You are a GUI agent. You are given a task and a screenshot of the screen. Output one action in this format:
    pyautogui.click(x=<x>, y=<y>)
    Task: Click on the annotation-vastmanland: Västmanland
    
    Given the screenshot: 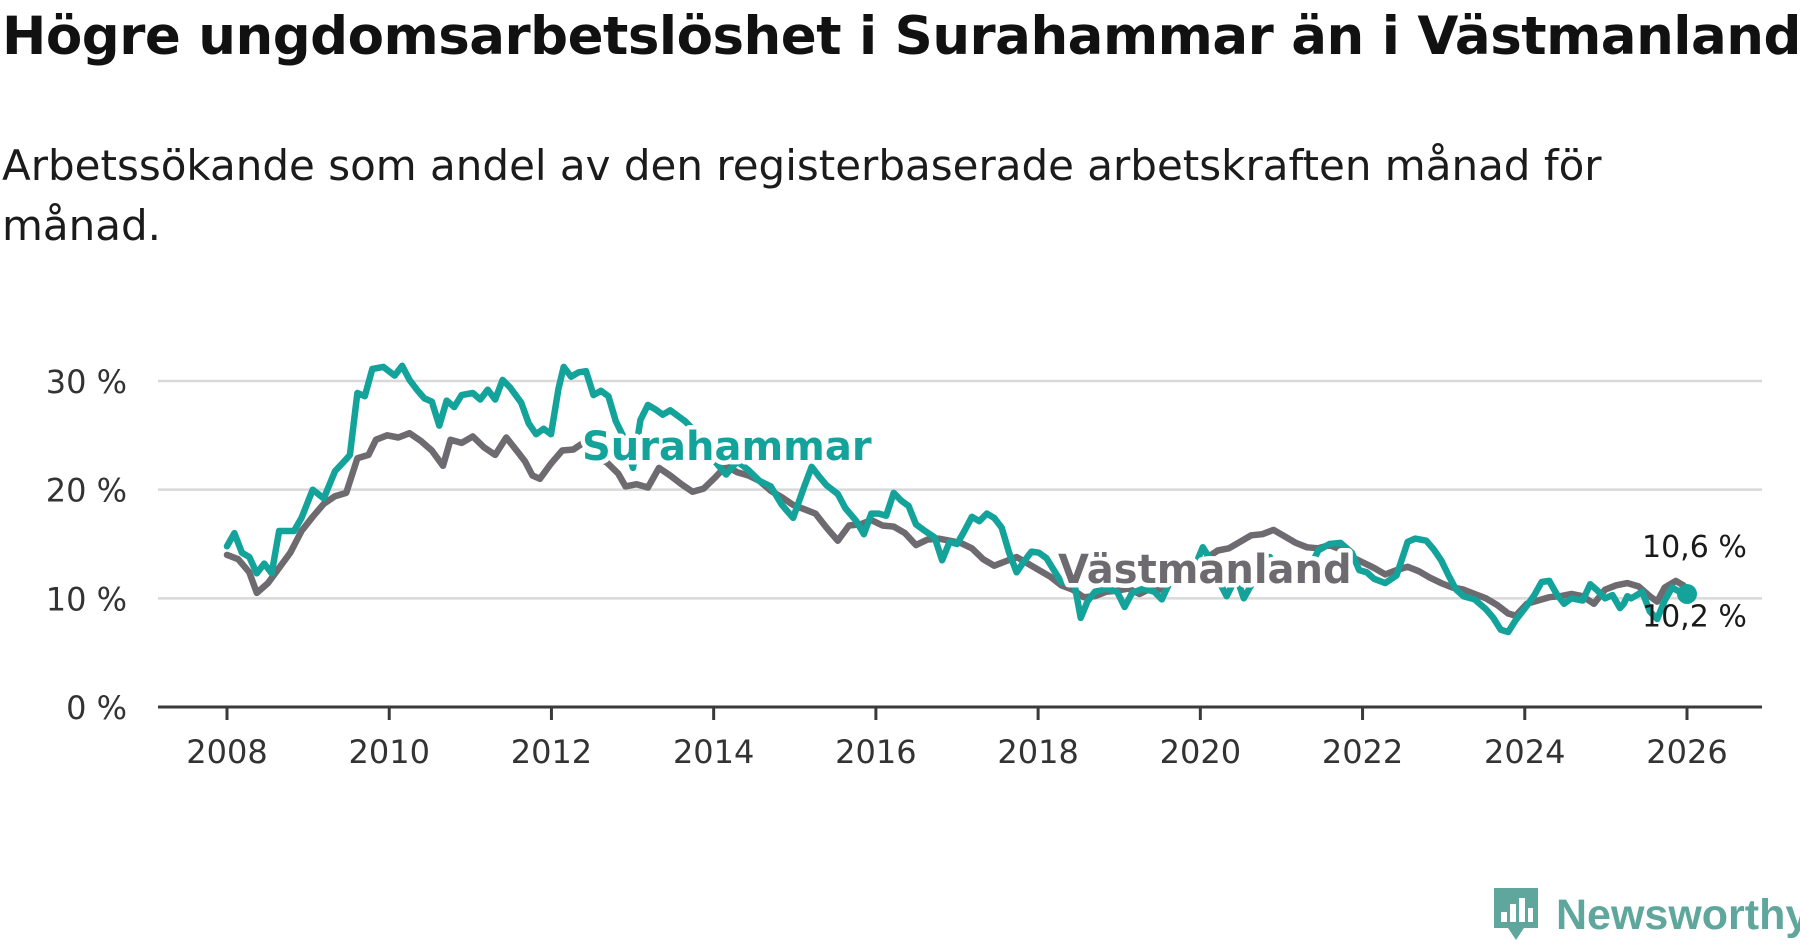 What is the action you would take?
    pyautogui.click(x=1205, y=570)
    